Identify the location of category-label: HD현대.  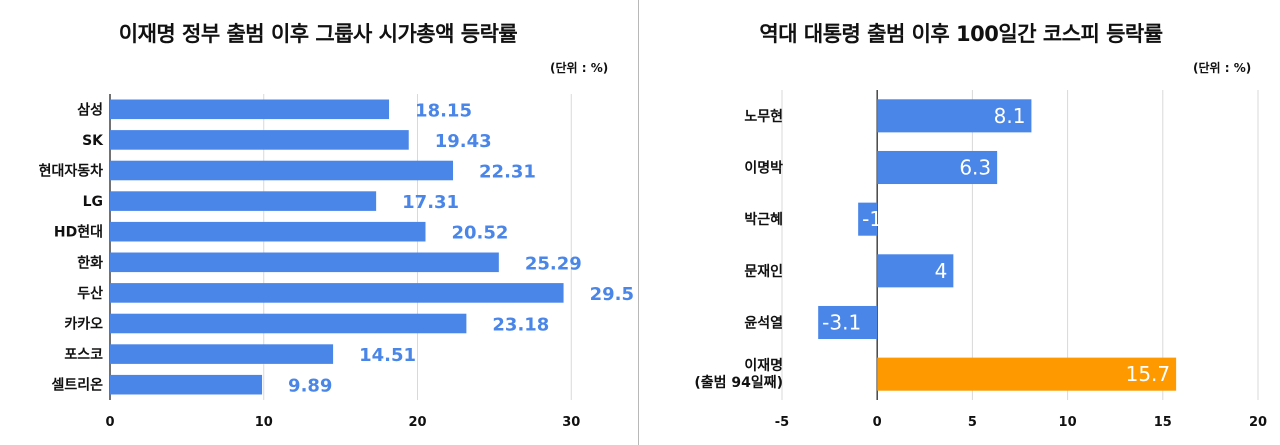
(78, 233).